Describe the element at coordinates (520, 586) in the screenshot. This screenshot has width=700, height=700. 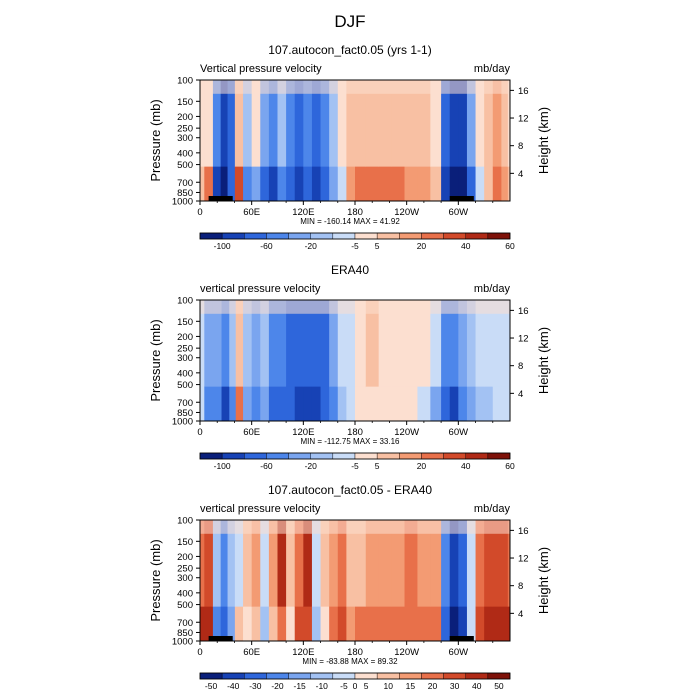
I see `y2-tick-label: 8` at that location.